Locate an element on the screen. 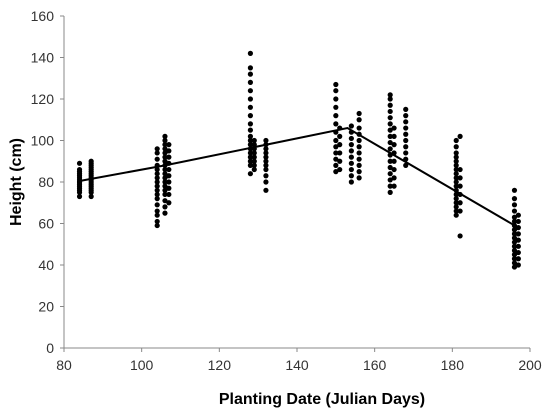  y-tick-label: 100 is located at coordinates (43, 141).